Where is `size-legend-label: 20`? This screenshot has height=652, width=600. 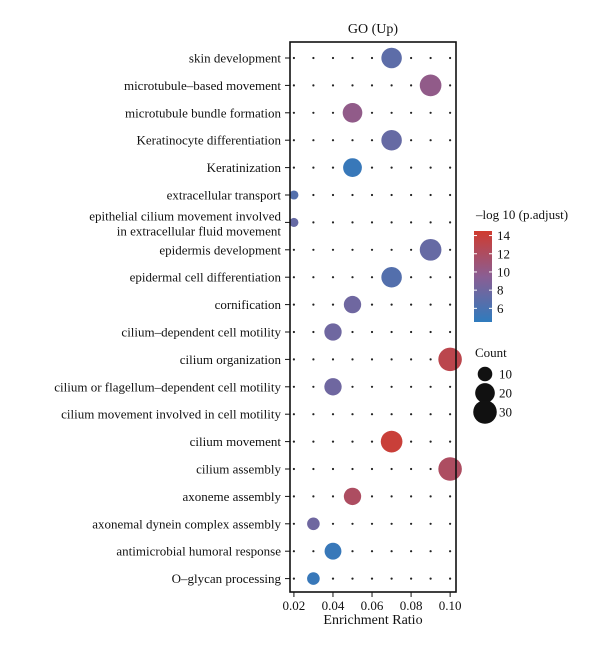
size-legend-label: 20 is located at coordinates (505, 393).